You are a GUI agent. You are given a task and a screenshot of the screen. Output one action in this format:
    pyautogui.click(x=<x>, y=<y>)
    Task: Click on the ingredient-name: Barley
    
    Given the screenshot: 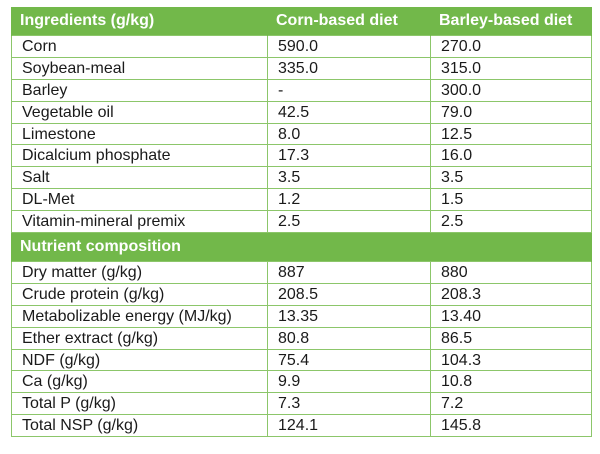 What is the action you would take?
    pyautogui.click(x=139, y=90)
    